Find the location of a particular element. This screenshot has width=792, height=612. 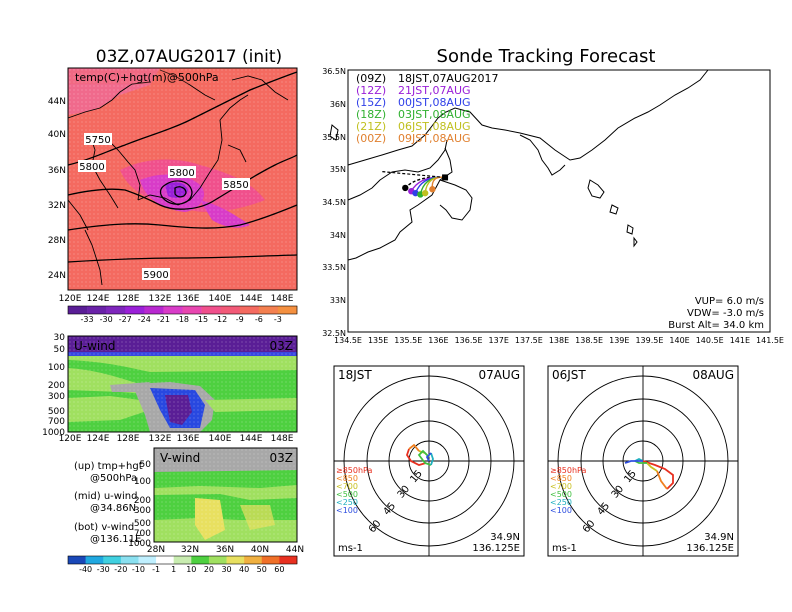

wind-colorbar-label: 1 is located at coordinates (173, 569).